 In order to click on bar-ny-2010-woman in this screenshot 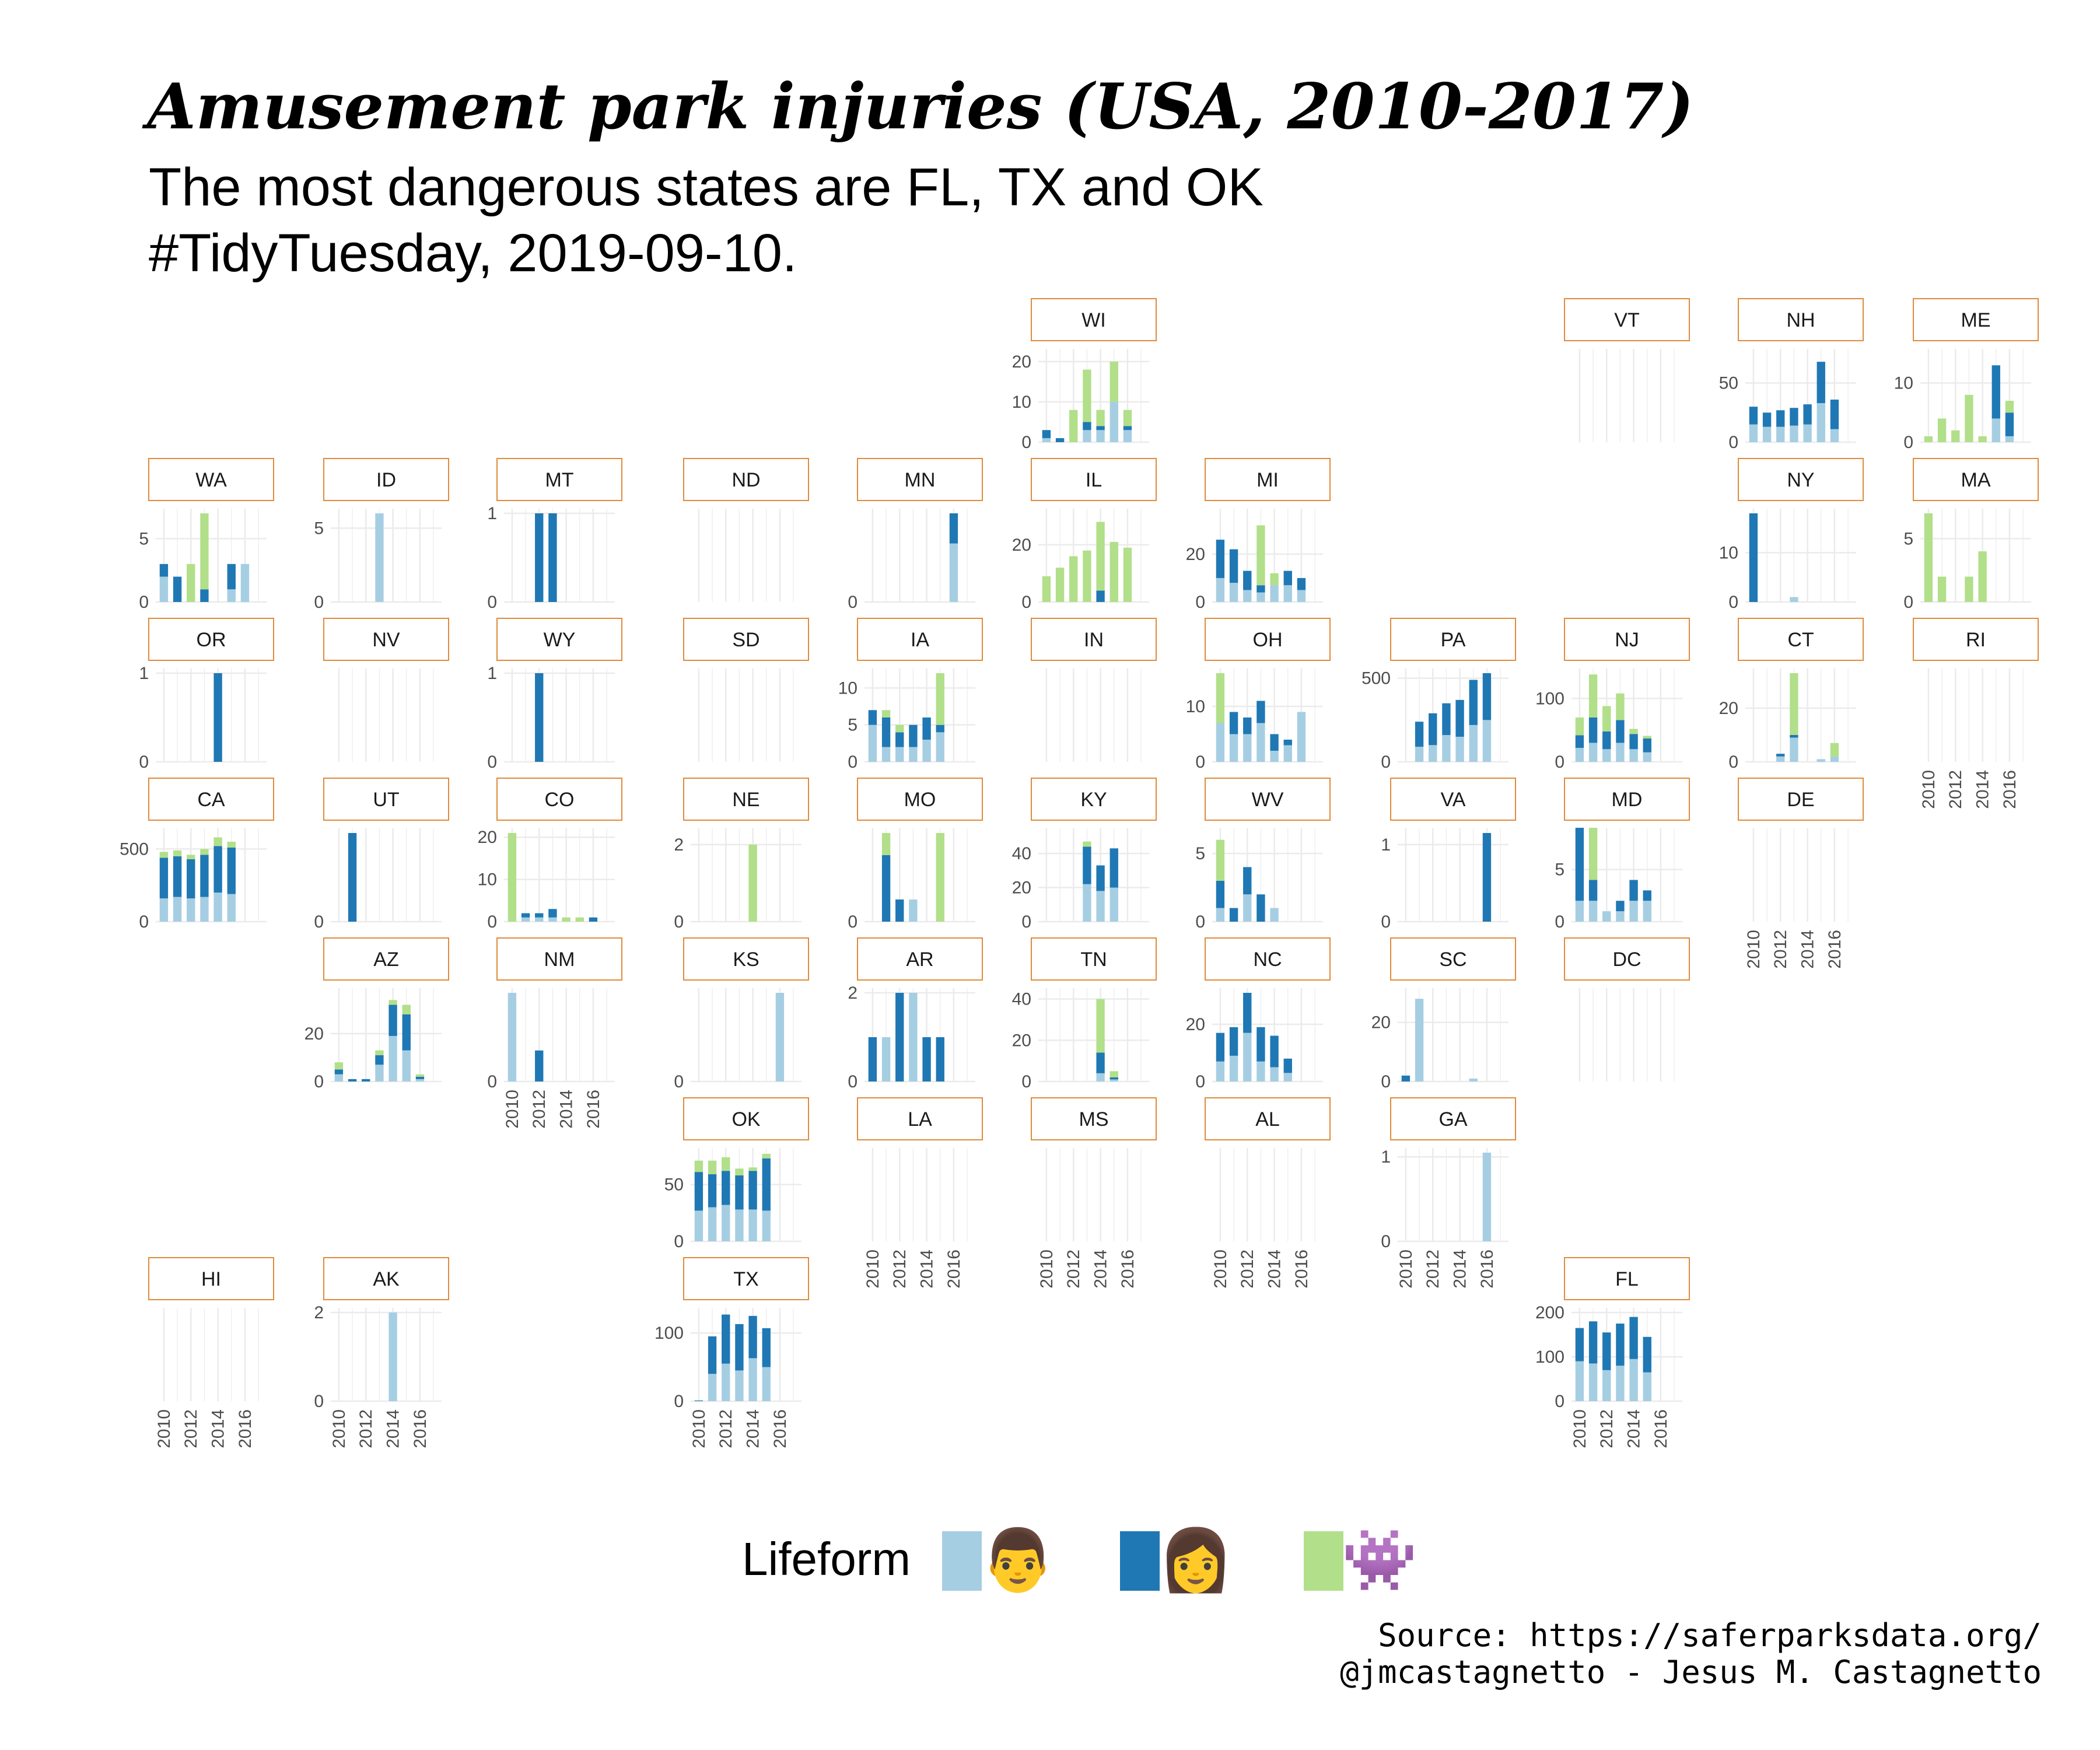, I will do `click(1753, 557)`.